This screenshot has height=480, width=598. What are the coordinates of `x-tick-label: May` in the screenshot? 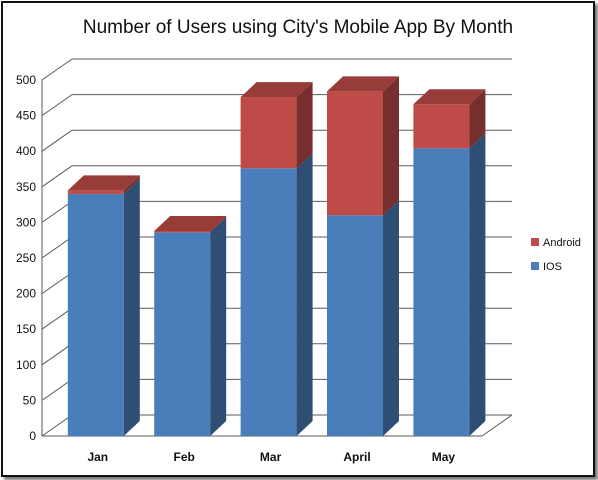 It's located at (444, 457).